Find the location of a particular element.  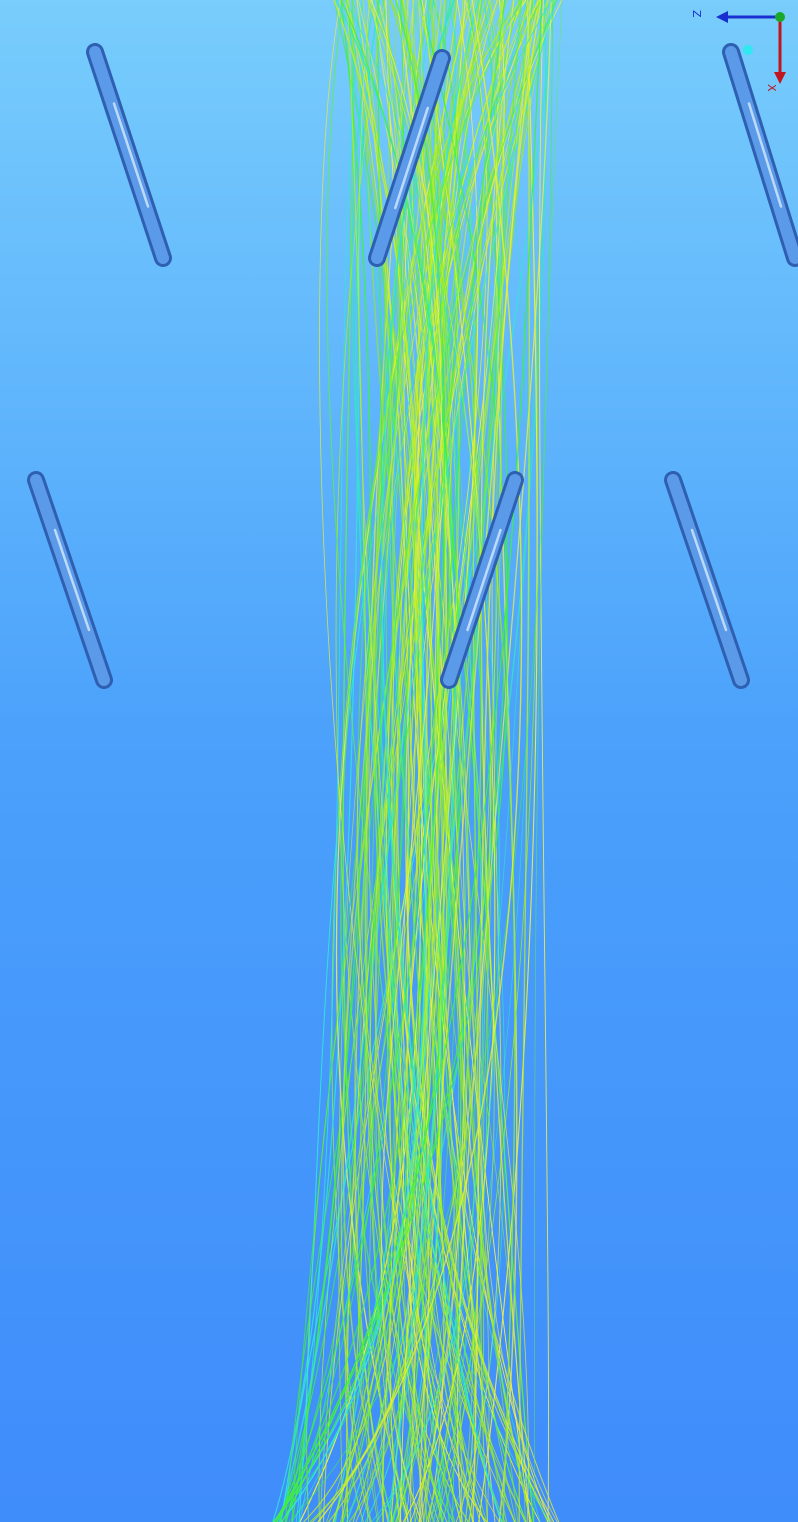

x-axis-head is located at coordinates (780, 78).